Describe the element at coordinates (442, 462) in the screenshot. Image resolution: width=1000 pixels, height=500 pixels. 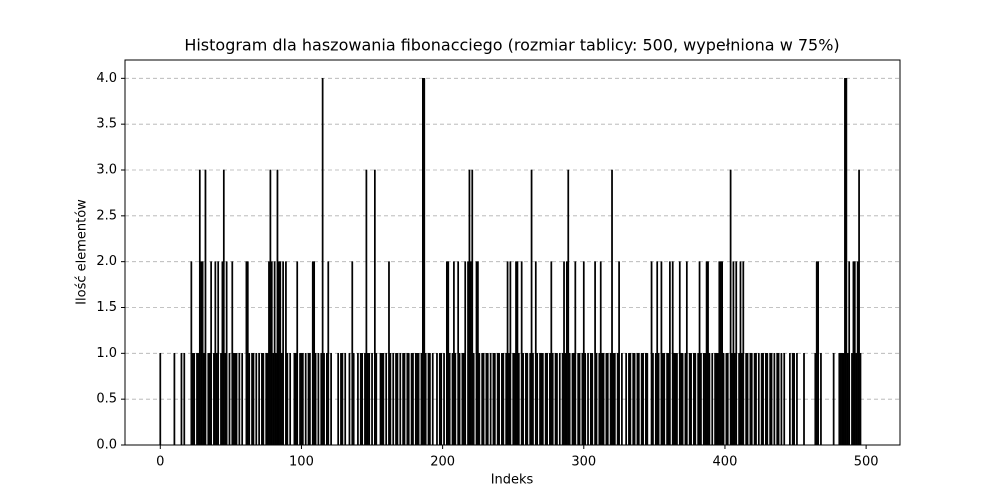
I see `x-tick-label: 200` at that location.